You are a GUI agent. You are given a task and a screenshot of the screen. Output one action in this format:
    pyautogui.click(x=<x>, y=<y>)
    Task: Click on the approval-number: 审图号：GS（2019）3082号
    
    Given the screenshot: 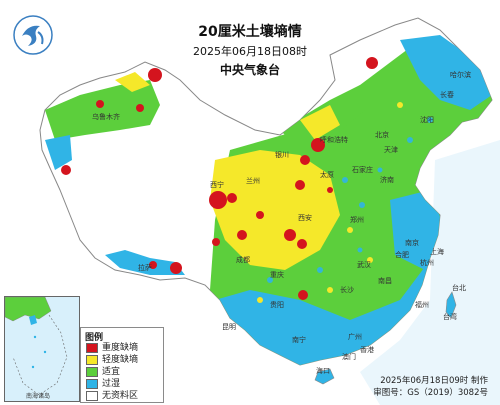 What is the action you would take?
    pyautogui.click(x=430, y=393)
    